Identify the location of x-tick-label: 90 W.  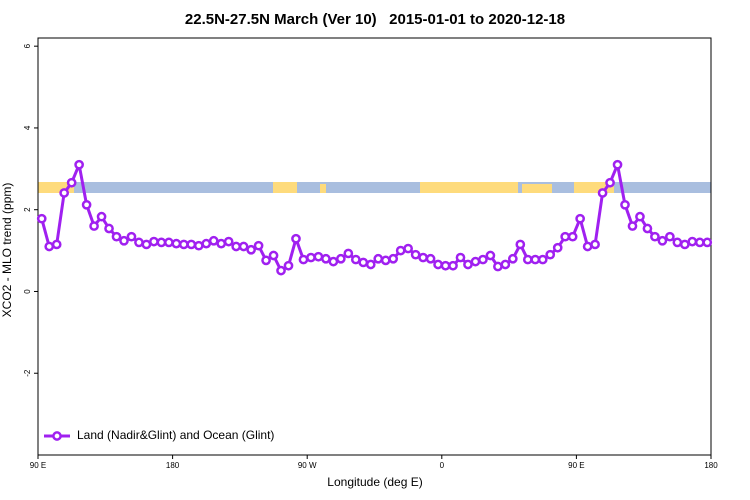
(307, 465).